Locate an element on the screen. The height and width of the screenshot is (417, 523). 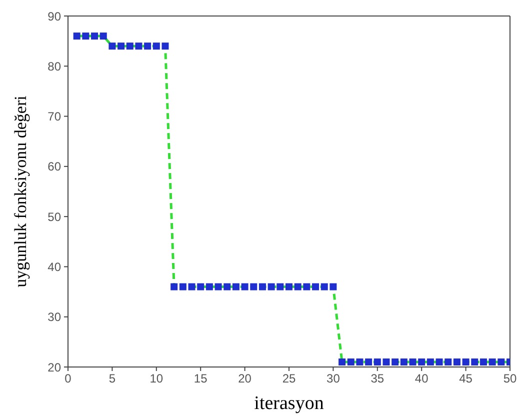
y-tick-label: 40 is located at coordinates (55, 267).